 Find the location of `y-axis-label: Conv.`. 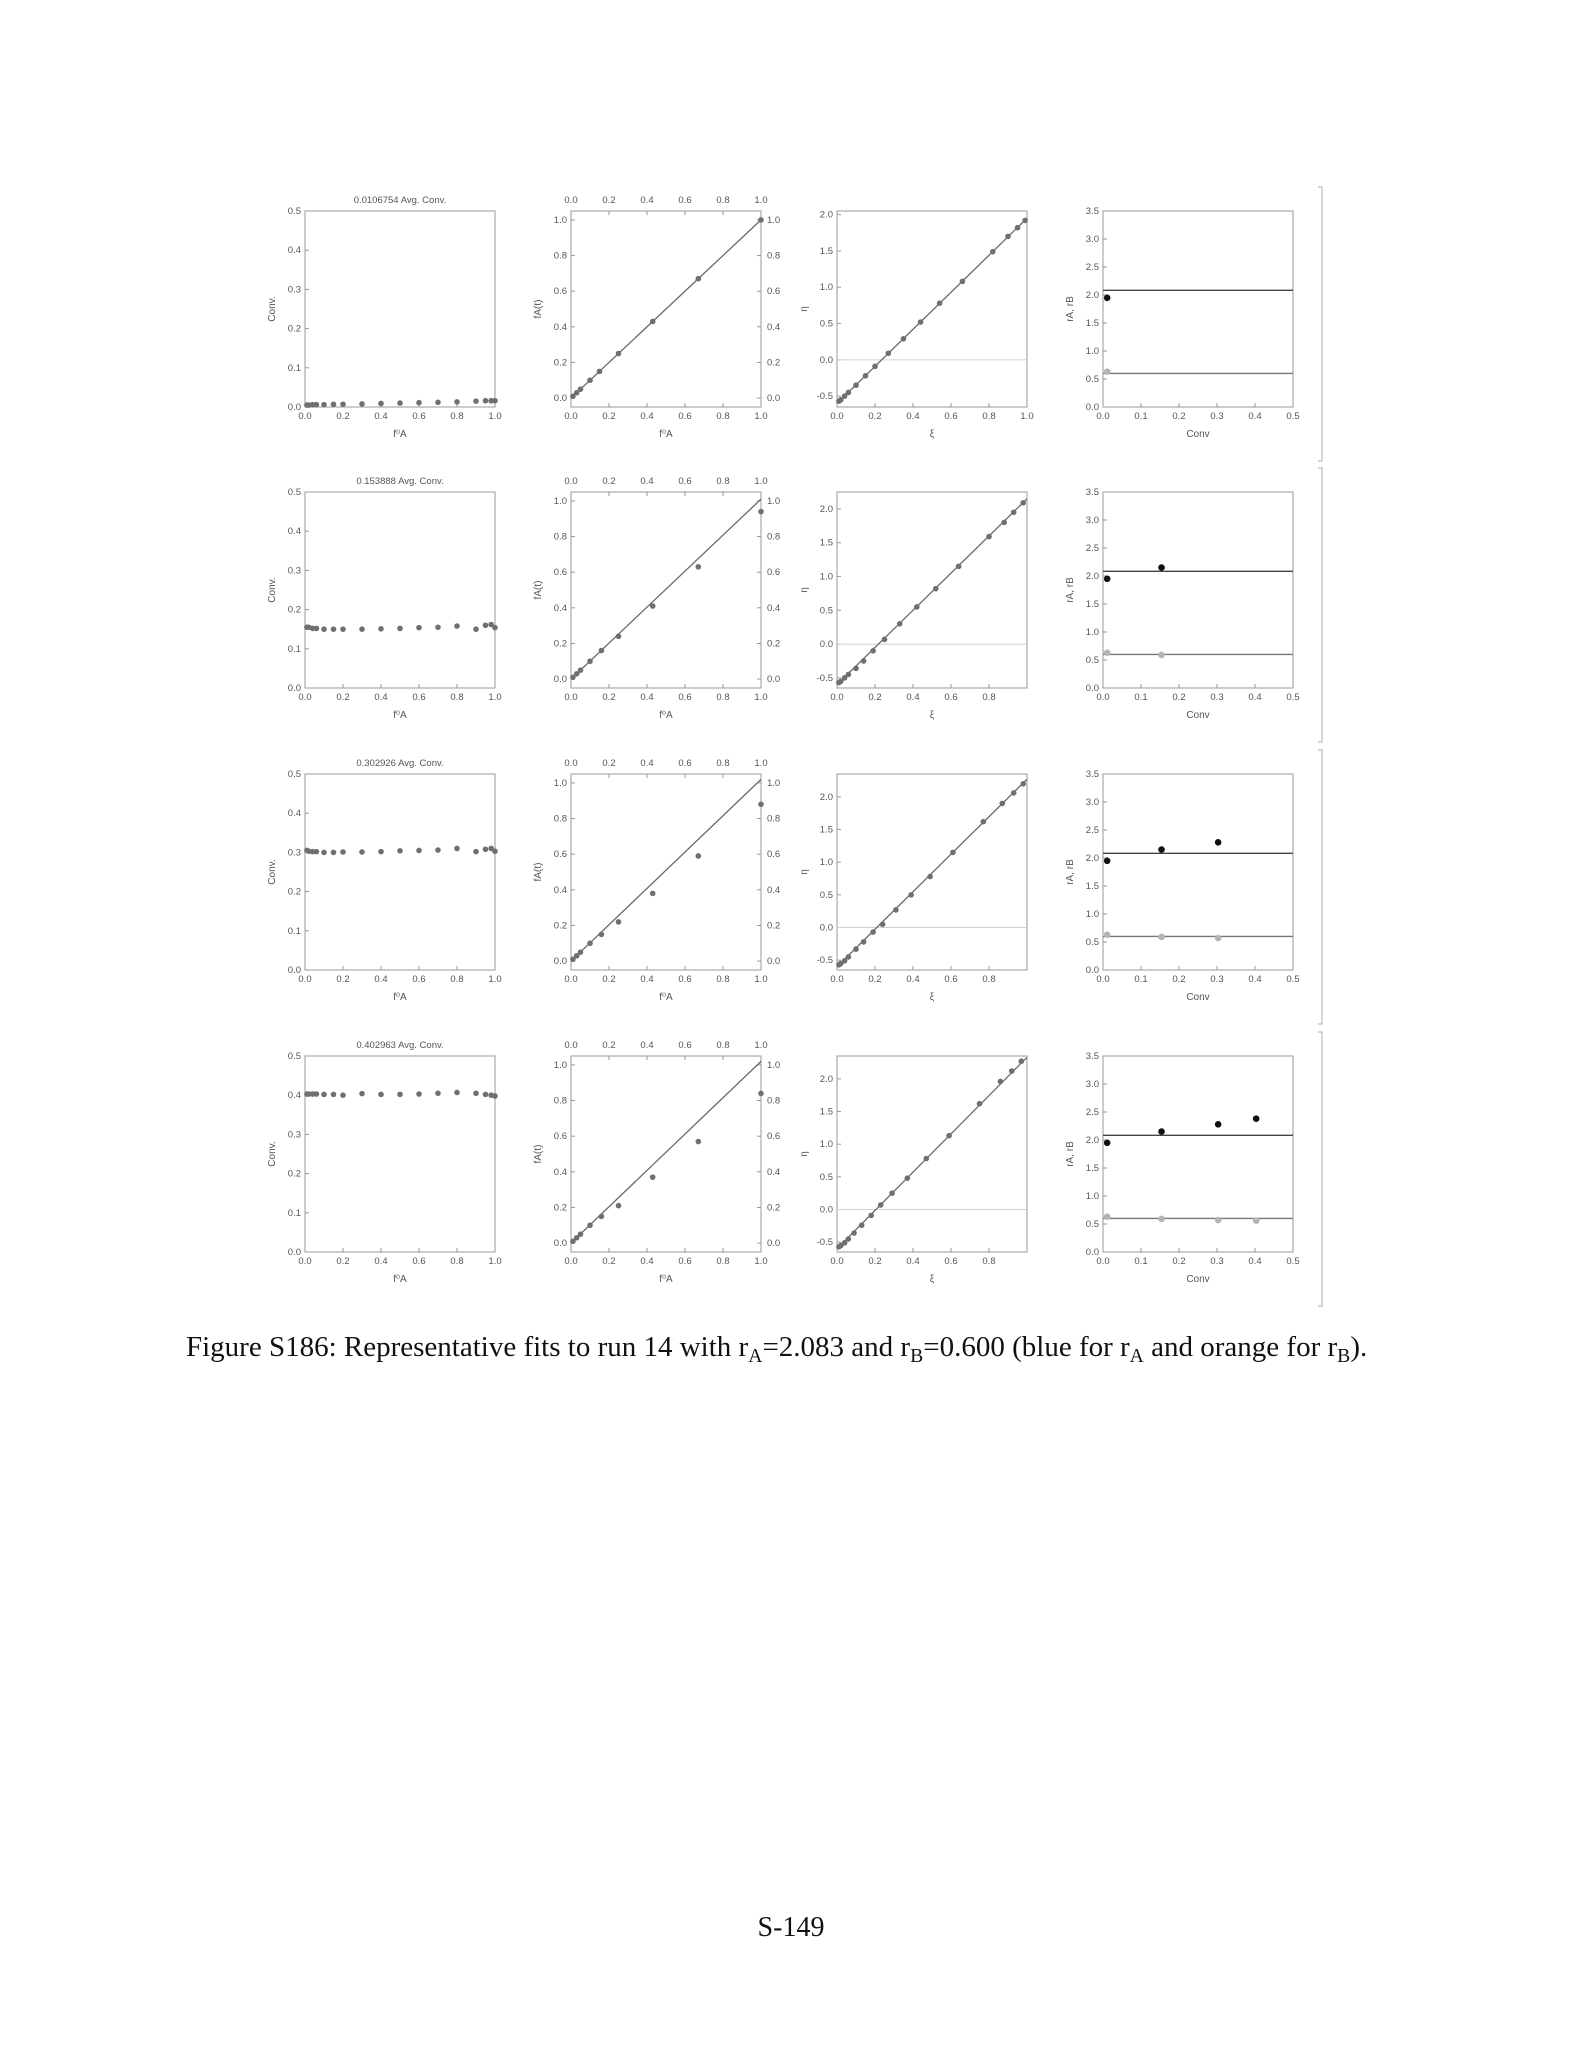

y-axis-label: Conv. is located at coordinates (272, 589).